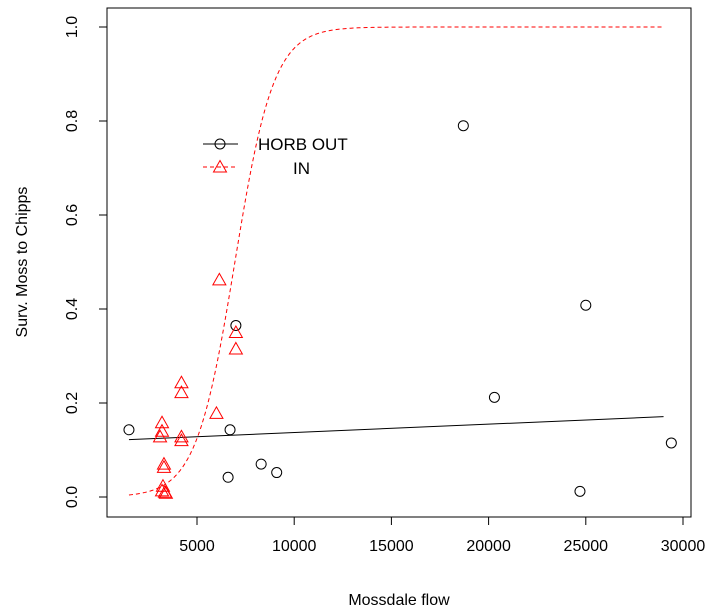 The height and width of the screenshot is (613, 710). What do you see at coordinates (256, 168) in the screenshot?
I see `legend-entry-in: IN` at bounding box center [256, 168].